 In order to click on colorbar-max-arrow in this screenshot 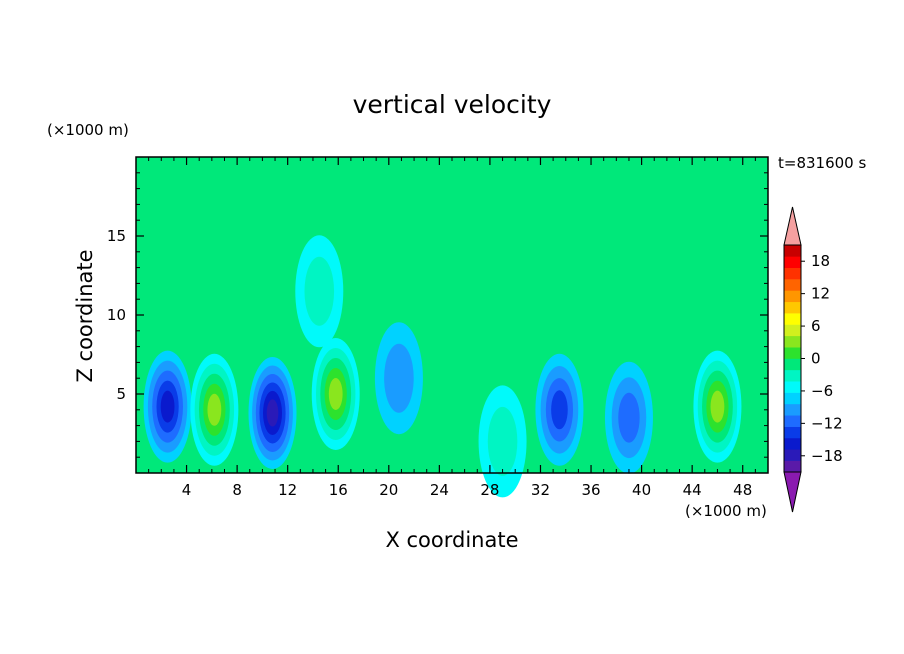, I will do `click(792, 226)`.